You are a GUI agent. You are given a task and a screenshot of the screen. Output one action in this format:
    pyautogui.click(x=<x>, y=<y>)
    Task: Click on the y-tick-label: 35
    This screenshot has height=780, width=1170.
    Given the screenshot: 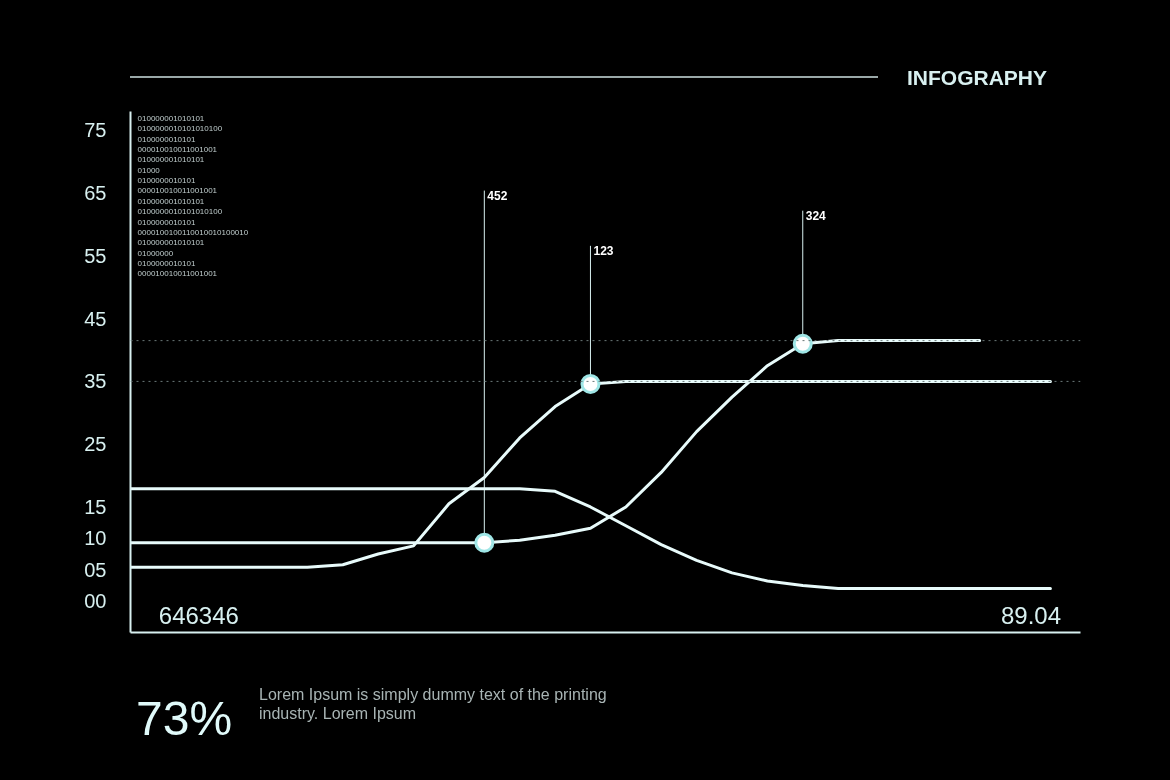 What is the action you would take?
    pyautogui.click(x=95, y=381)
    